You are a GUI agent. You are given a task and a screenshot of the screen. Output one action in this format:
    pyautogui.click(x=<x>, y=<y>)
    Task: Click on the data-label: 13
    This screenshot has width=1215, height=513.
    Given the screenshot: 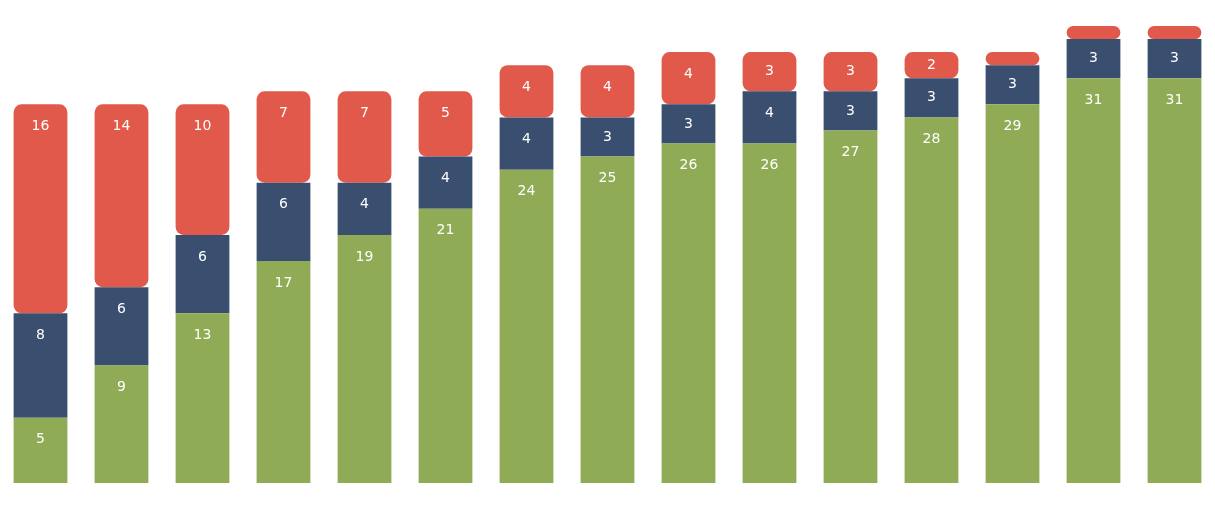 What is the action you would take?
    pyautogui.click(x=202, y=333)
    